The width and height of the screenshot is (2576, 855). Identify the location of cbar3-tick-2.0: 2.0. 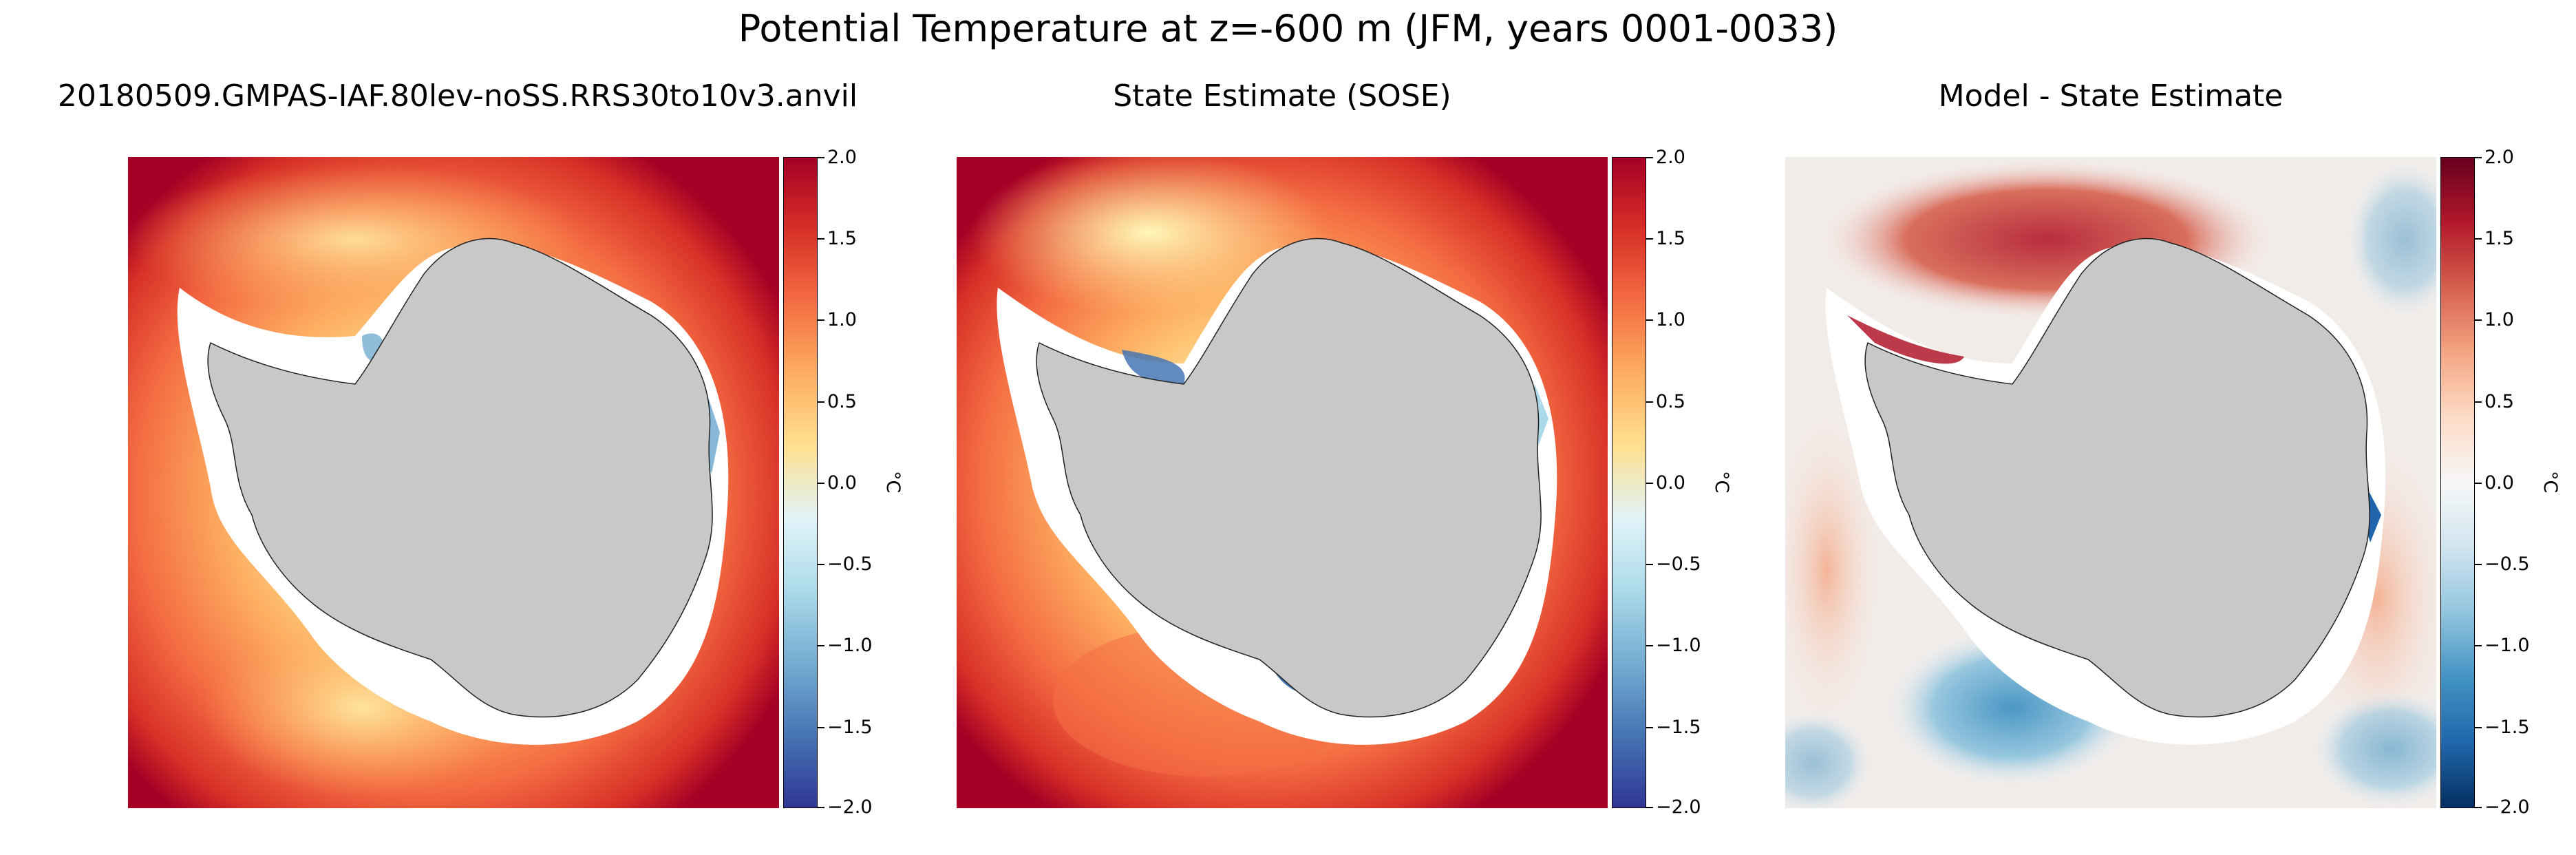
(2499, 157).